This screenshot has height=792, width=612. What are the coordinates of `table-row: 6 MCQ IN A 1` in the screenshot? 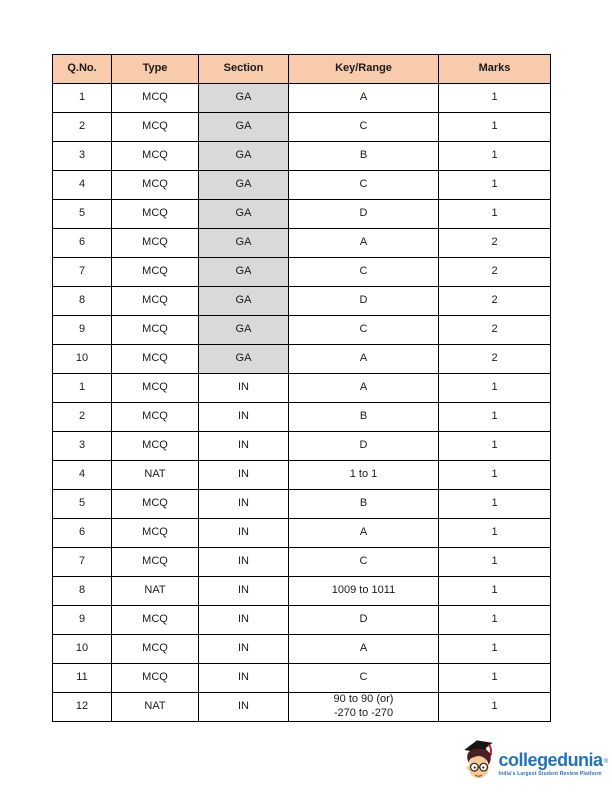 It's located at (301, 533).